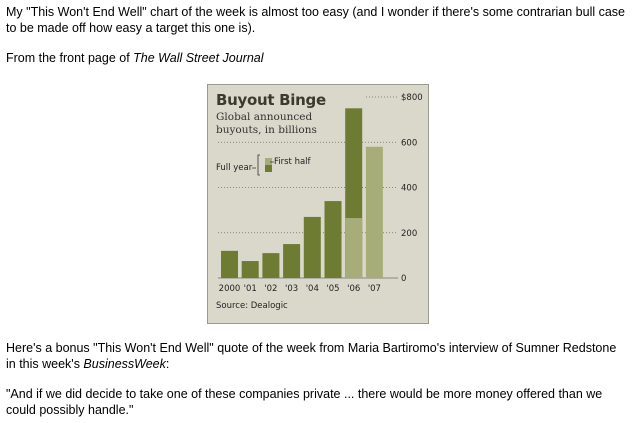  Describe the element at coordinates (403, 279) in the screenshot. I see `y-tick-label: 0` at that location.